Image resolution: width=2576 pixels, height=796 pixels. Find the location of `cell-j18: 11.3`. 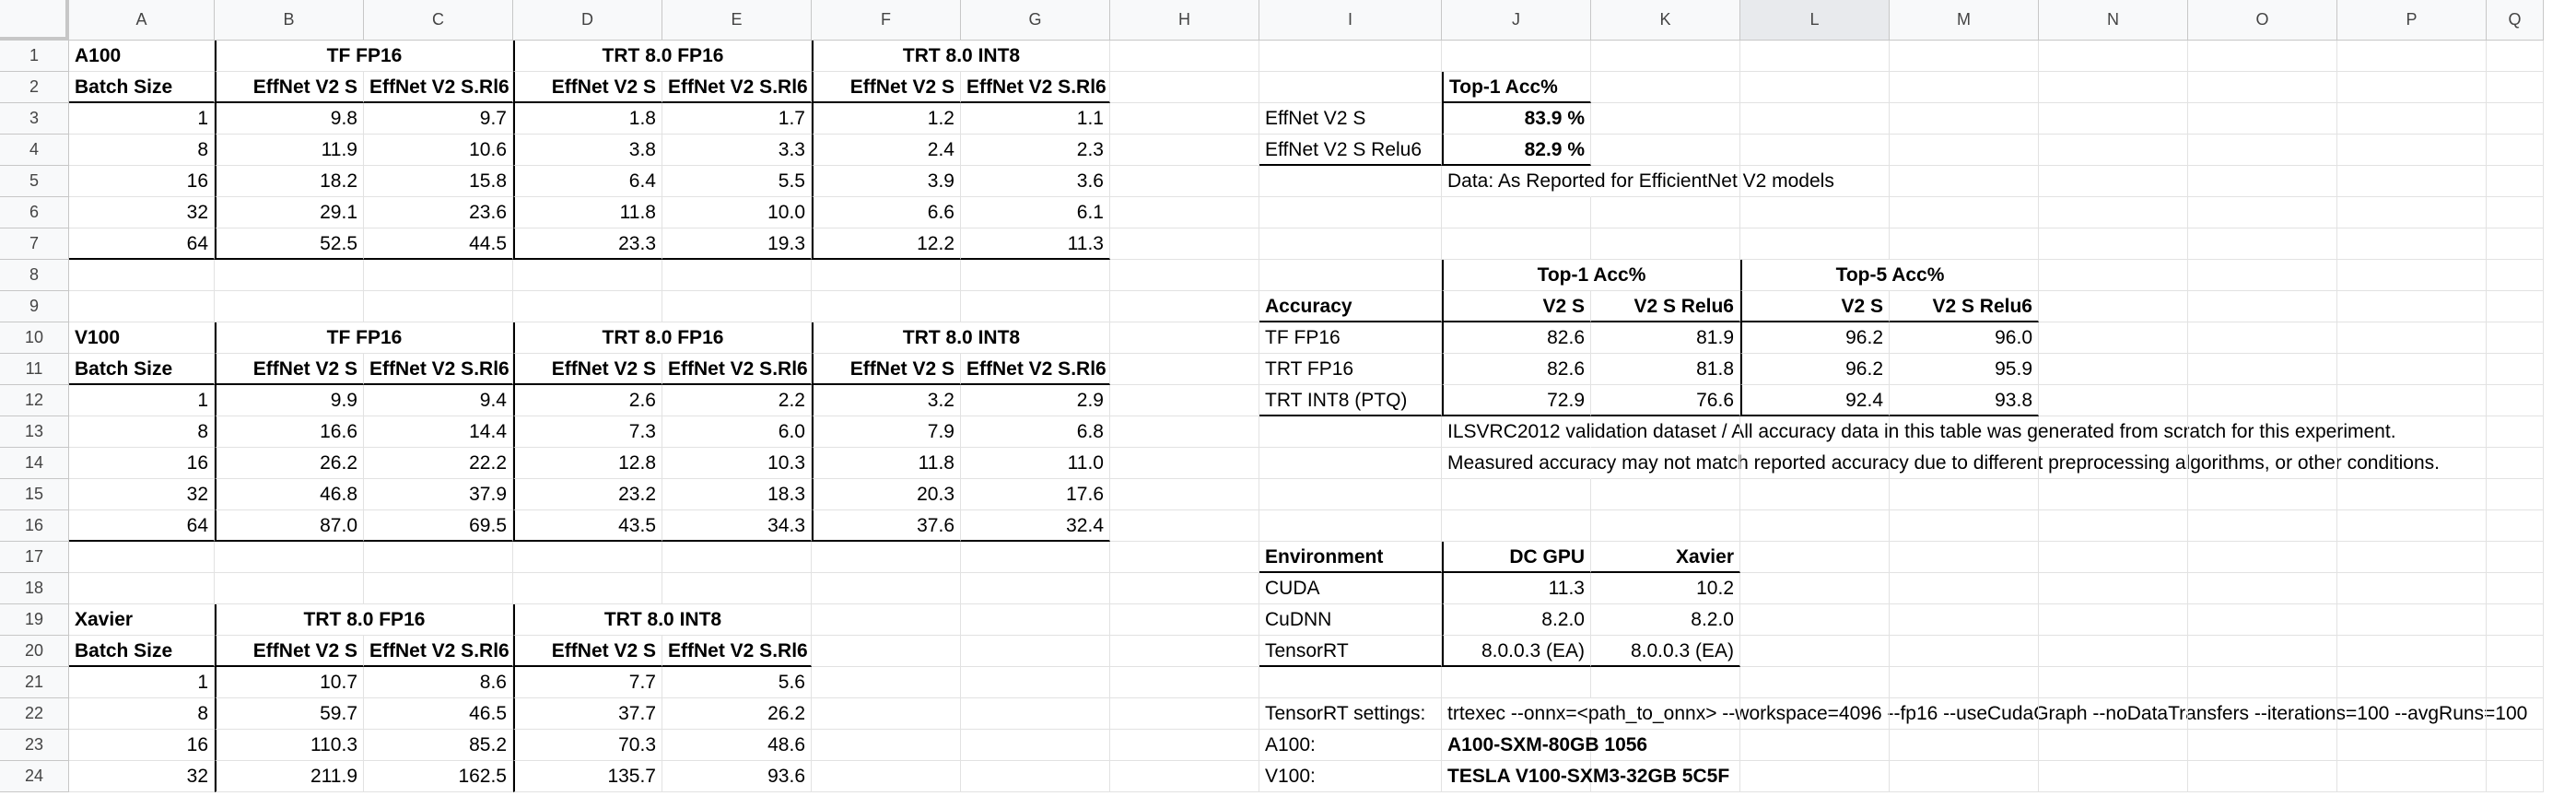

cell-j18: 11.3 is located at coordinates (1516, 588).